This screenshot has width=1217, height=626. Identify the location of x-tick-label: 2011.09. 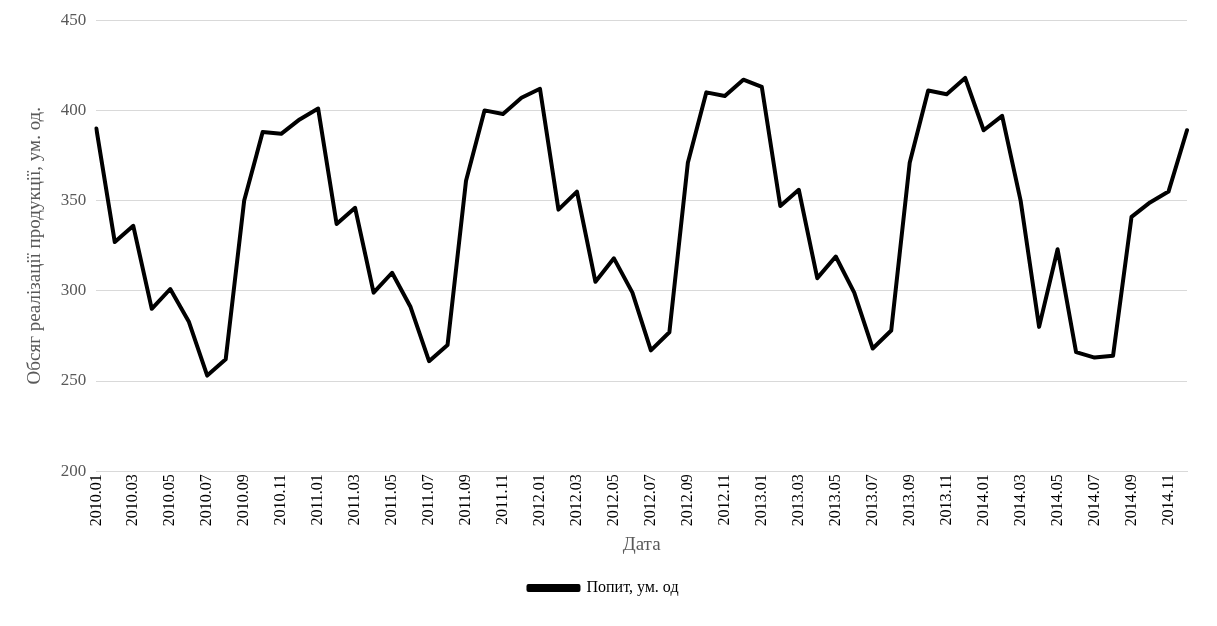
(465, 500).